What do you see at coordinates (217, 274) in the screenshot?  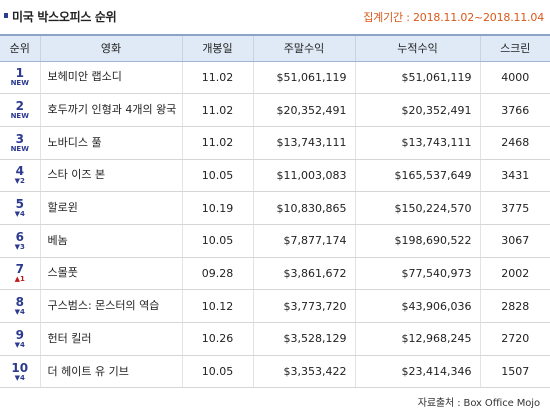 I see `release-date: 09.28` at bounding box center [217, 274].